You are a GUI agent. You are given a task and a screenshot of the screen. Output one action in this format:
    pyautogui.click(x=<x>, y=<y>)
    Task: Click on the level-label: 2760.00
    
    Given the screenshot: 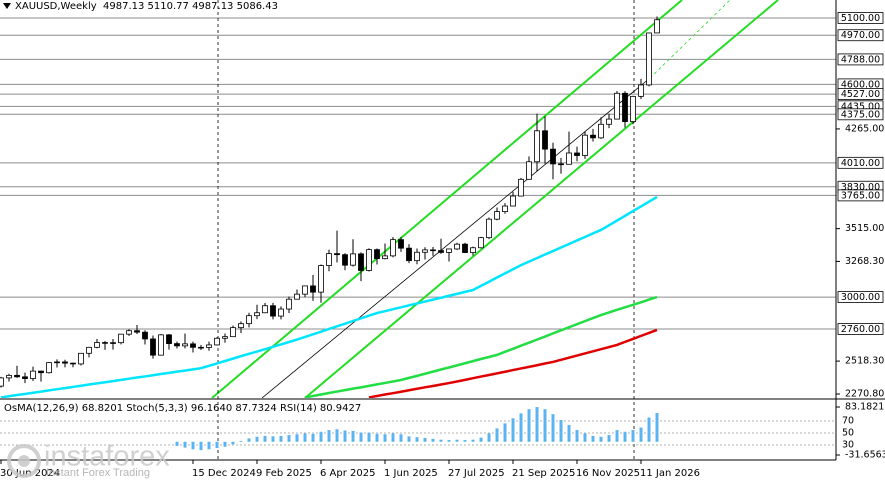 What is the action you would take?
    pyautogui.click(x=860, y=329)
    